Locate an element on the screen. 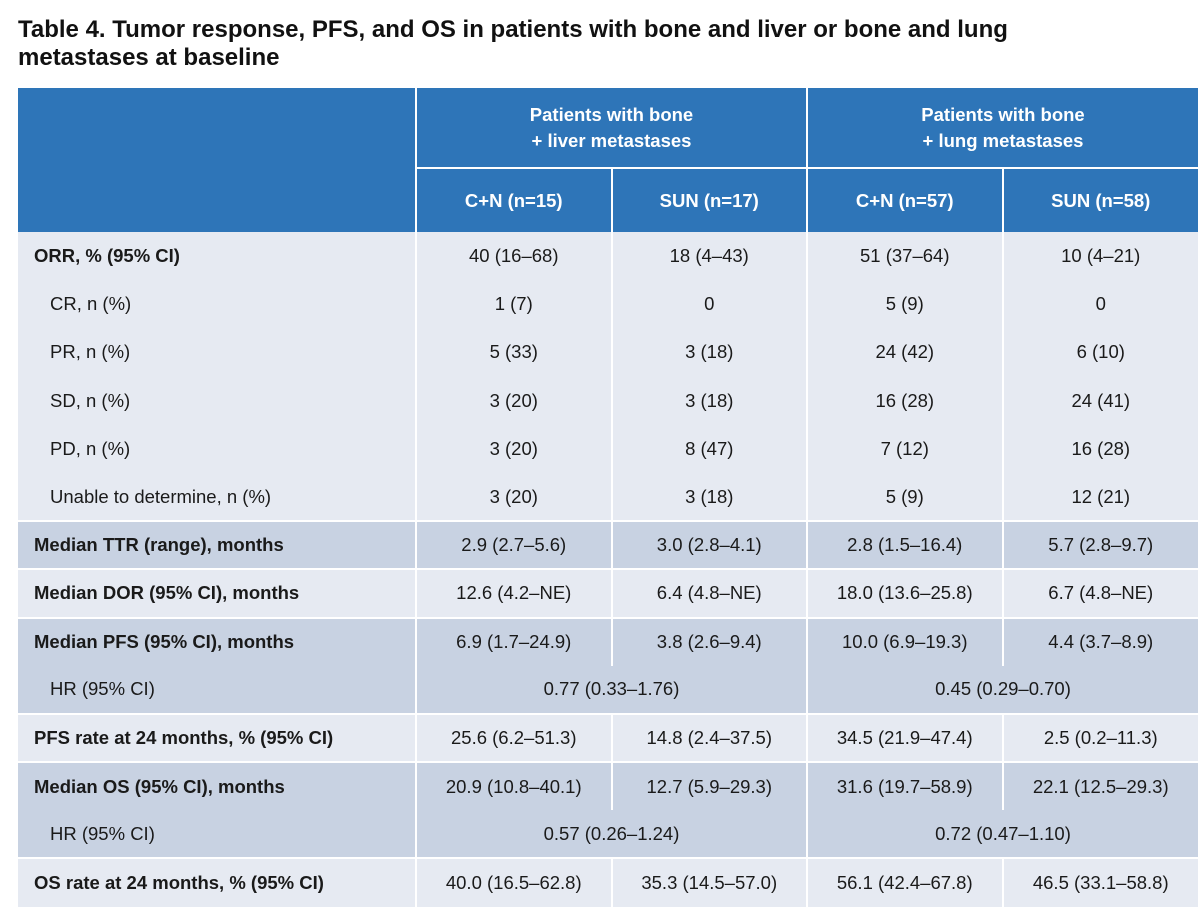 Image resolution: width=1200 pixels, height=912 pixels. table-cell: 10 (4–21) is located at coordinates (1099, 256).